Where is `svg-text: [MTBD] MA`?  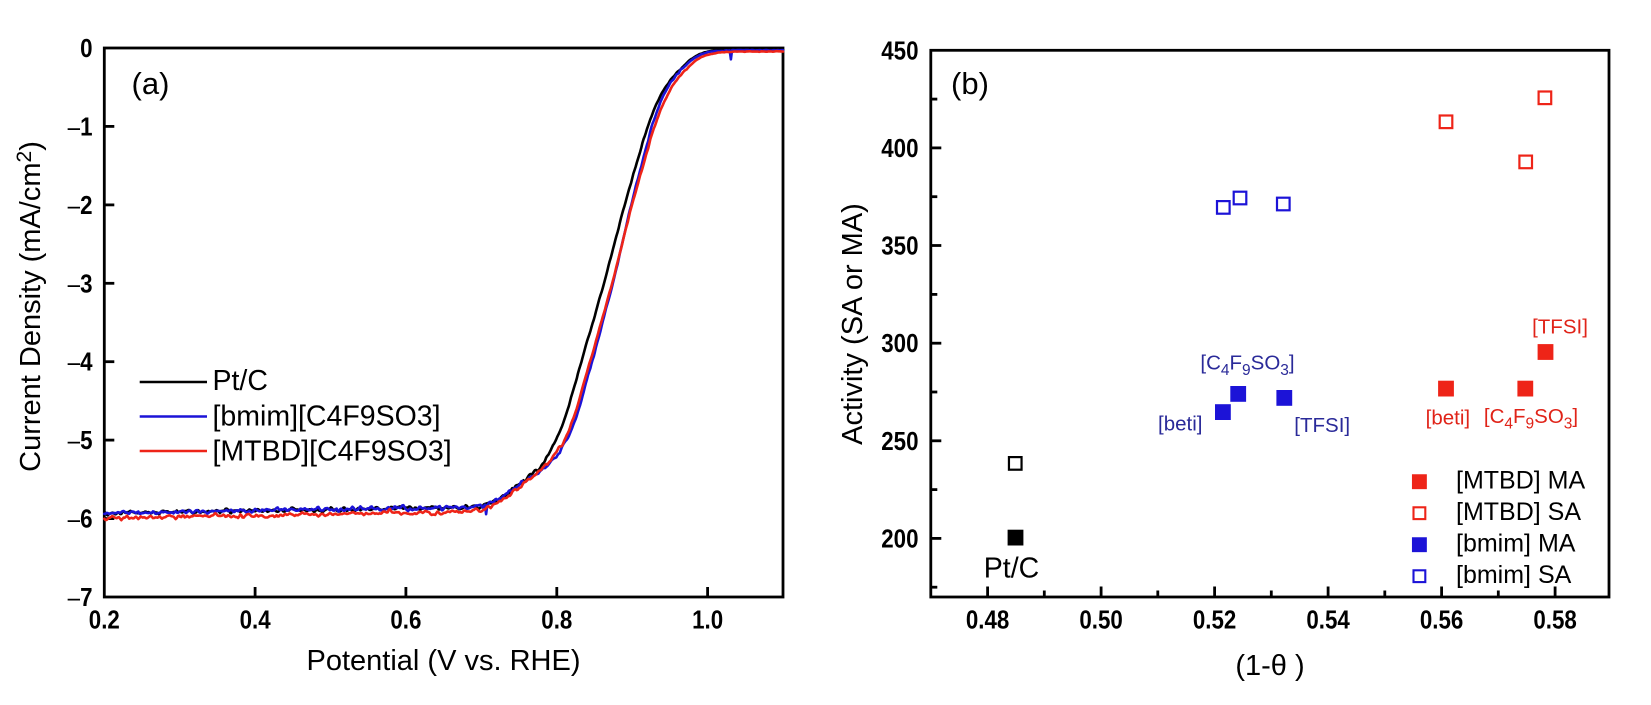
svg-text: [MTBD] MA is located at coordinates (1520, 481).